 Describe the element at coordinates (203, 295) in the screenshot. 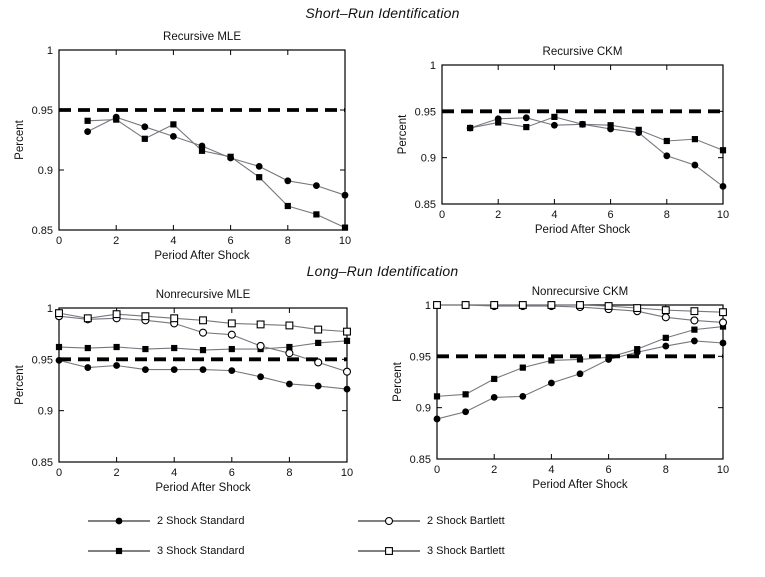

I see `svg-text: Nonrecursive MLE` at that location.